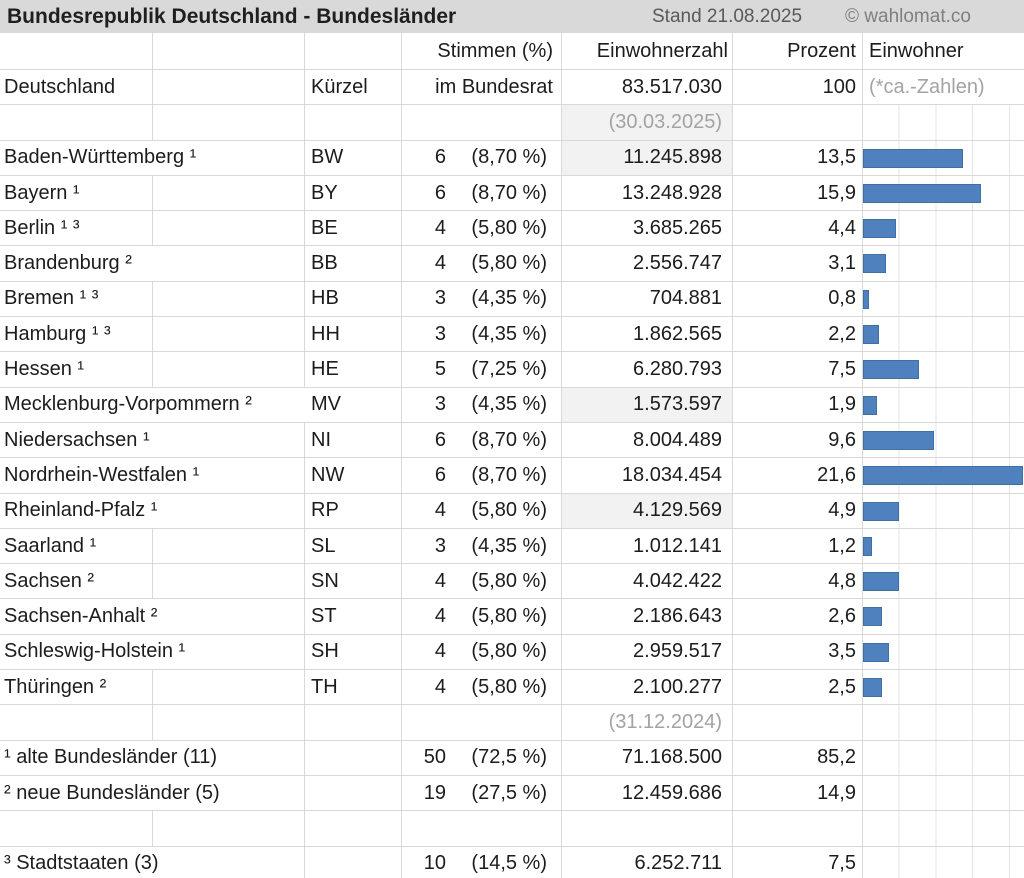 This screenshot has width=1024, height=878. I want to click on state-row: Bayern ¹ BY 6 (8,70 %) 13.248.928 15,9, so click(512, 193).